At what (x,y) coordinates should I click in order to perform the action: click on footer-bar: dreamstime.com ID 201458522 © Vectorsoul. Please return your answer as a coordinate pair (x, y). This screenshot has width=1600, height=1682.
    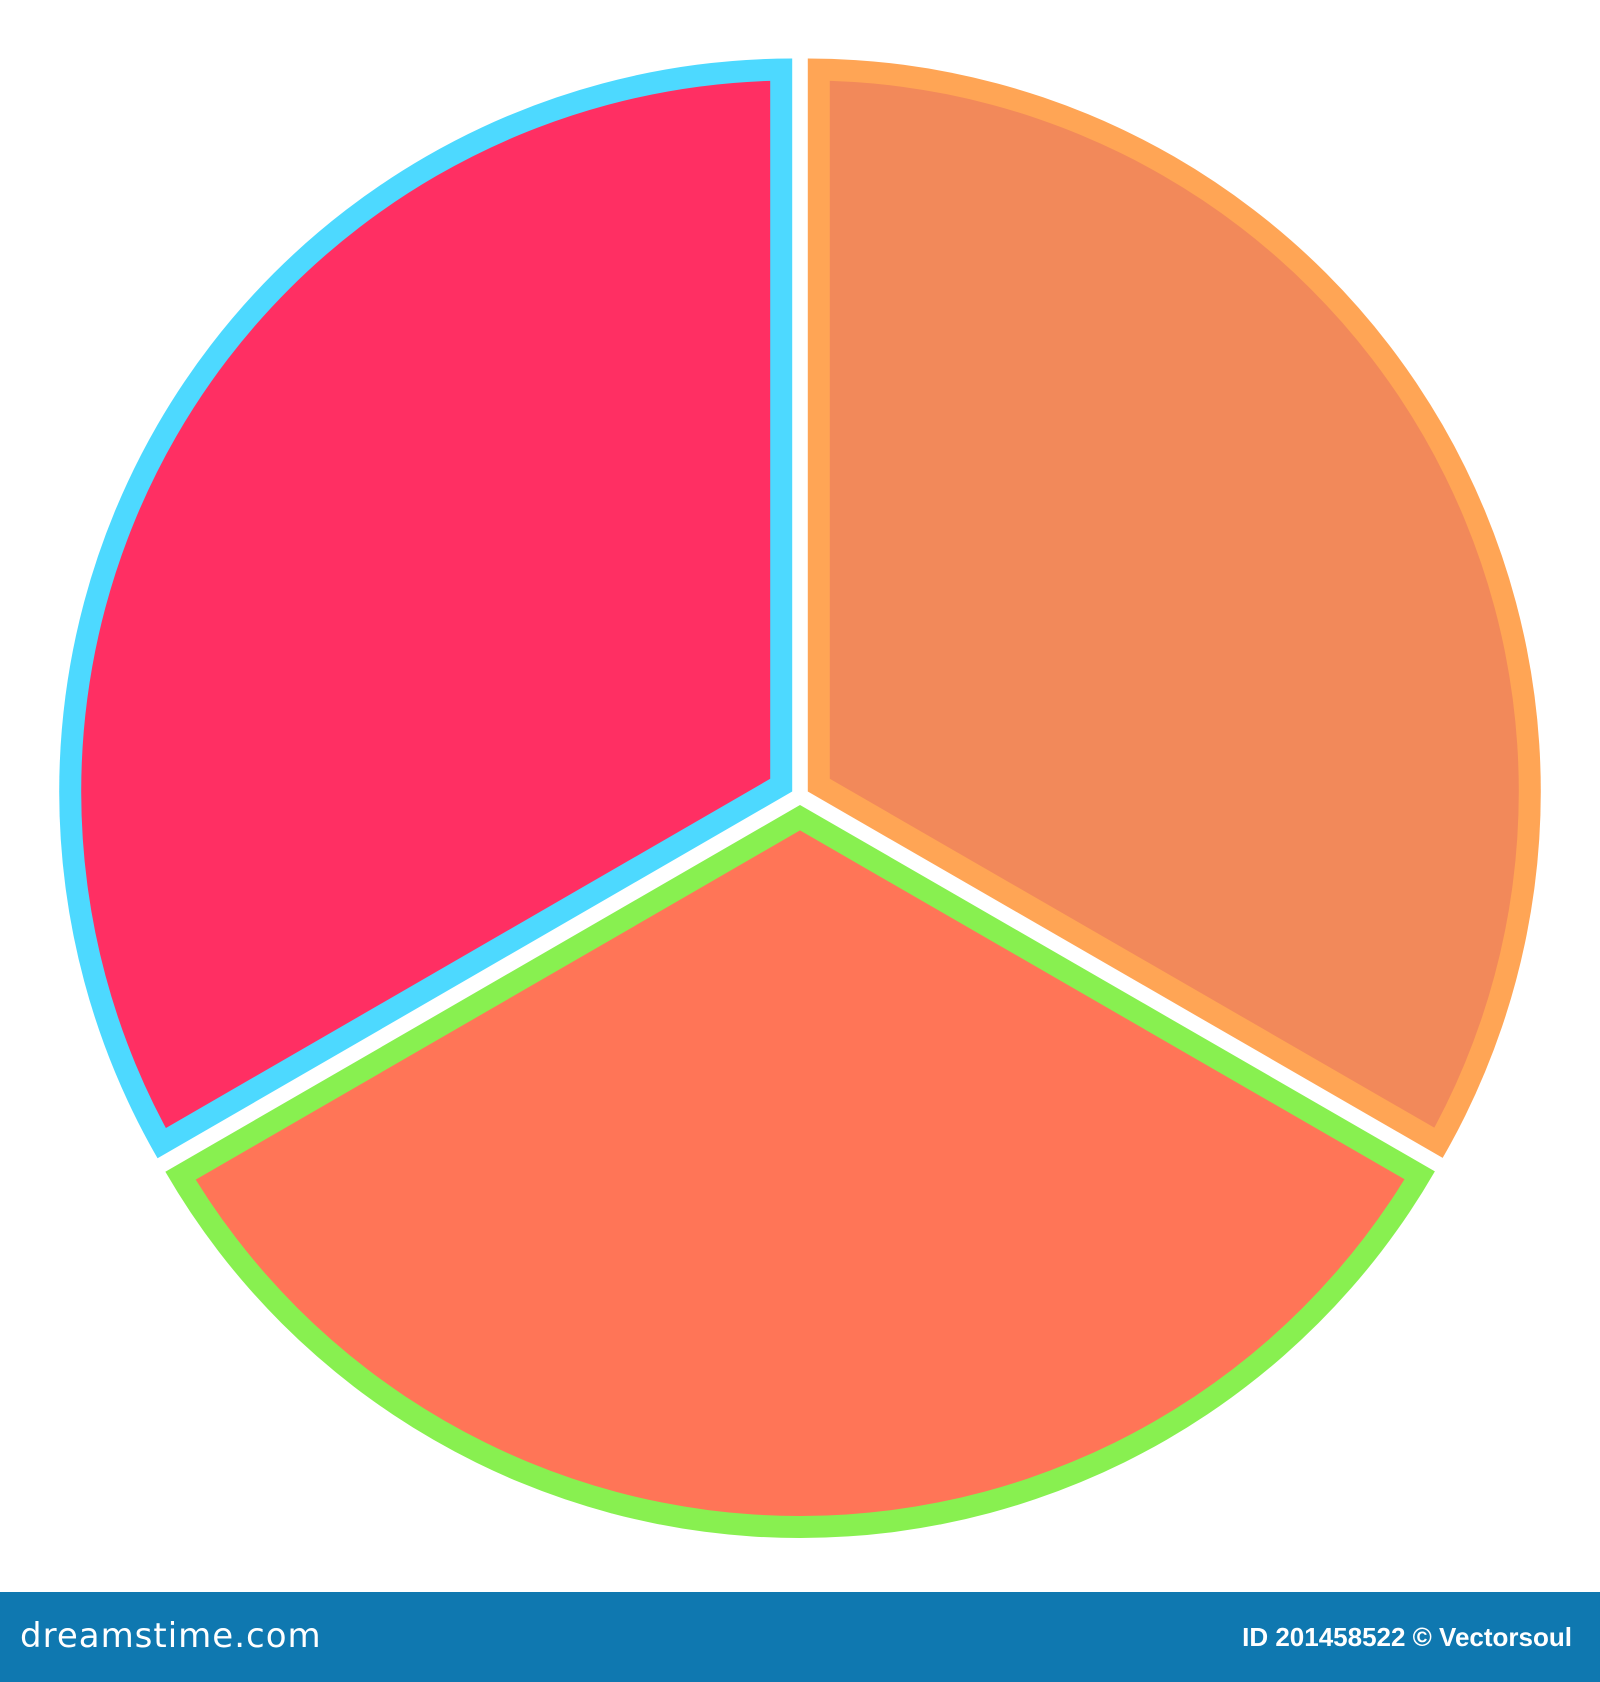
    Looking at the image, I should click on (800, 1637).